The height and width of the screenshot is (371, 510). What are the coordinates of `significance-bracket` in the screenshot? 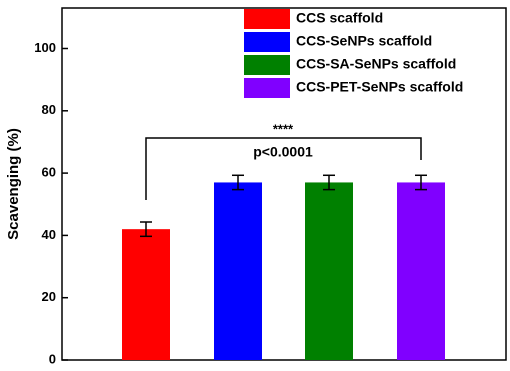 It's located at (283, 168).